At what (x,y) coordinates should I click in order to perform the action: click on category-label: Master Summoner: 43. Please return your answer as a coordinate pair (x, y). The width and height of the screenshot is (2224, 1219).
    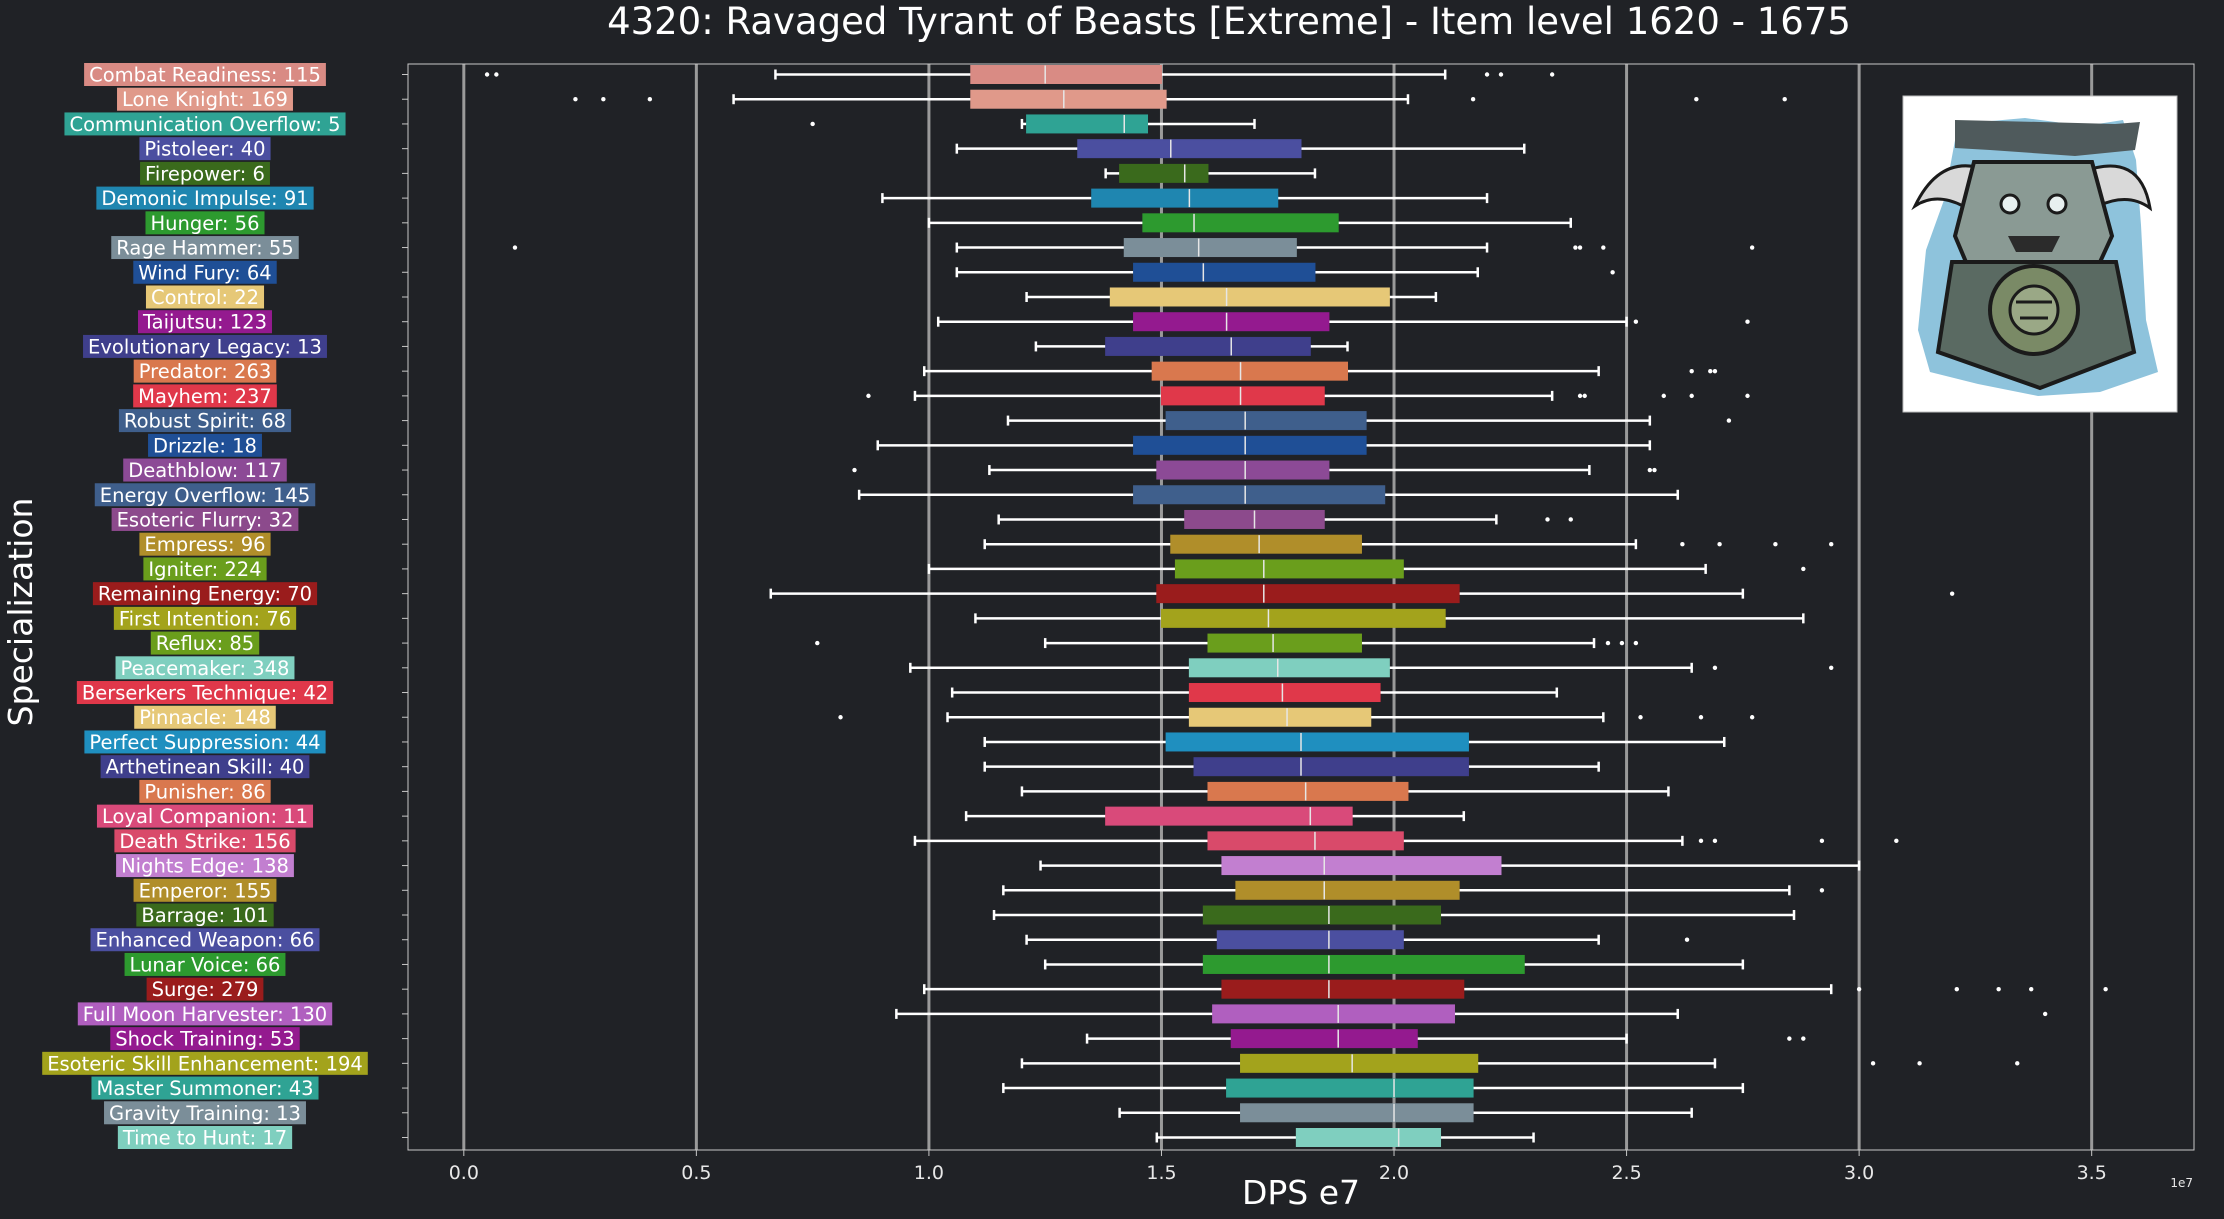
    Looking at the image, I should click on (205, 1088).